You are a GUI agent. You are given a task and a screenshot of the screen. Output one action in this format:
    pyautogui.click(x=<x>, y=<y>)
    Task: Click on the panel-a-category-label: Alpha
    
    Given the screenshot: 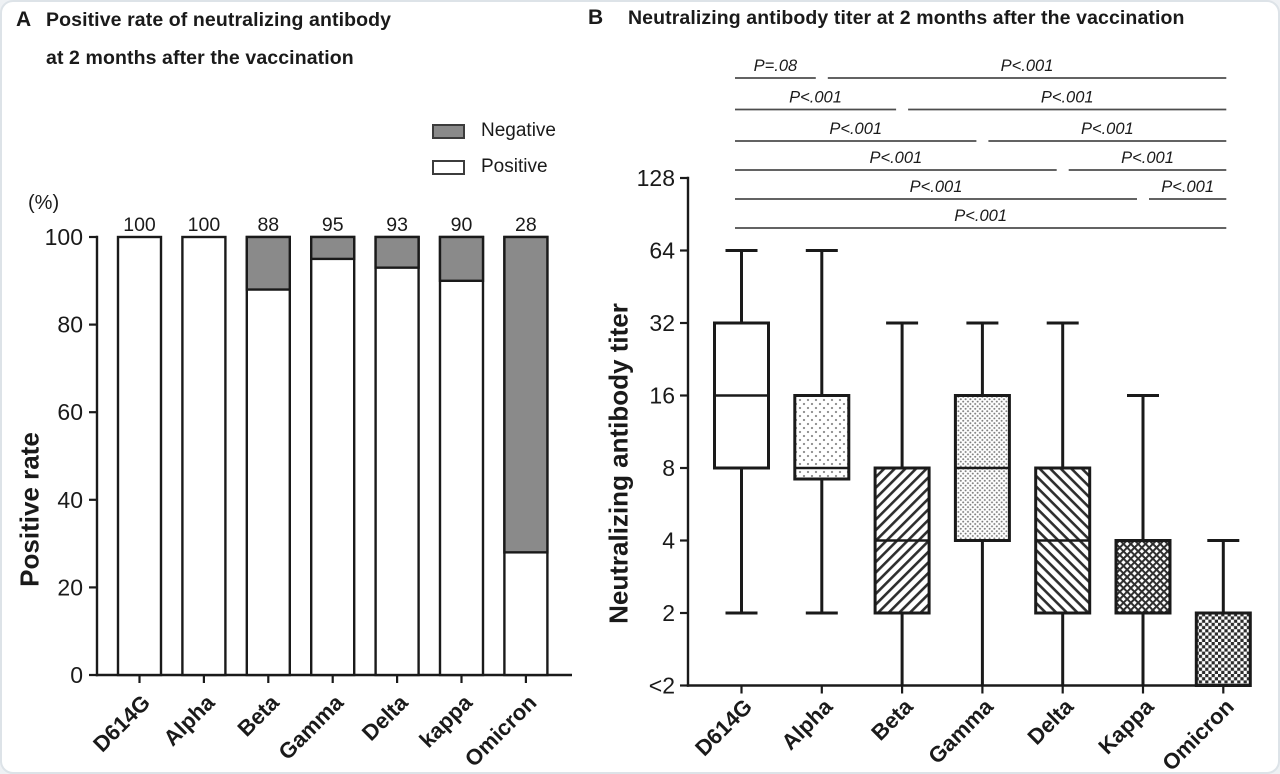 What is the action you would take?
    pyautogui.click(x=189, y=719)
    